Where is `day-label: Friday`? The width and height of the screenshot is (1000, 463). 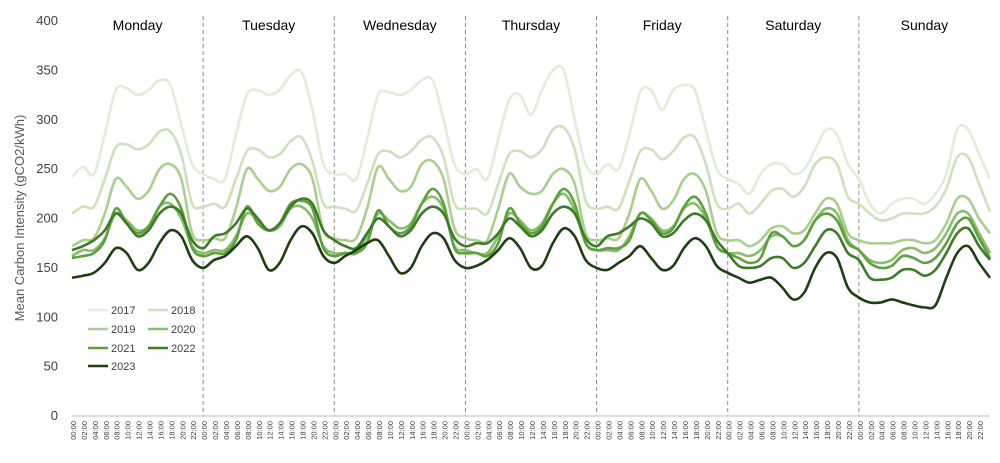
day-label: Friday is located at coordinates (662, 25).